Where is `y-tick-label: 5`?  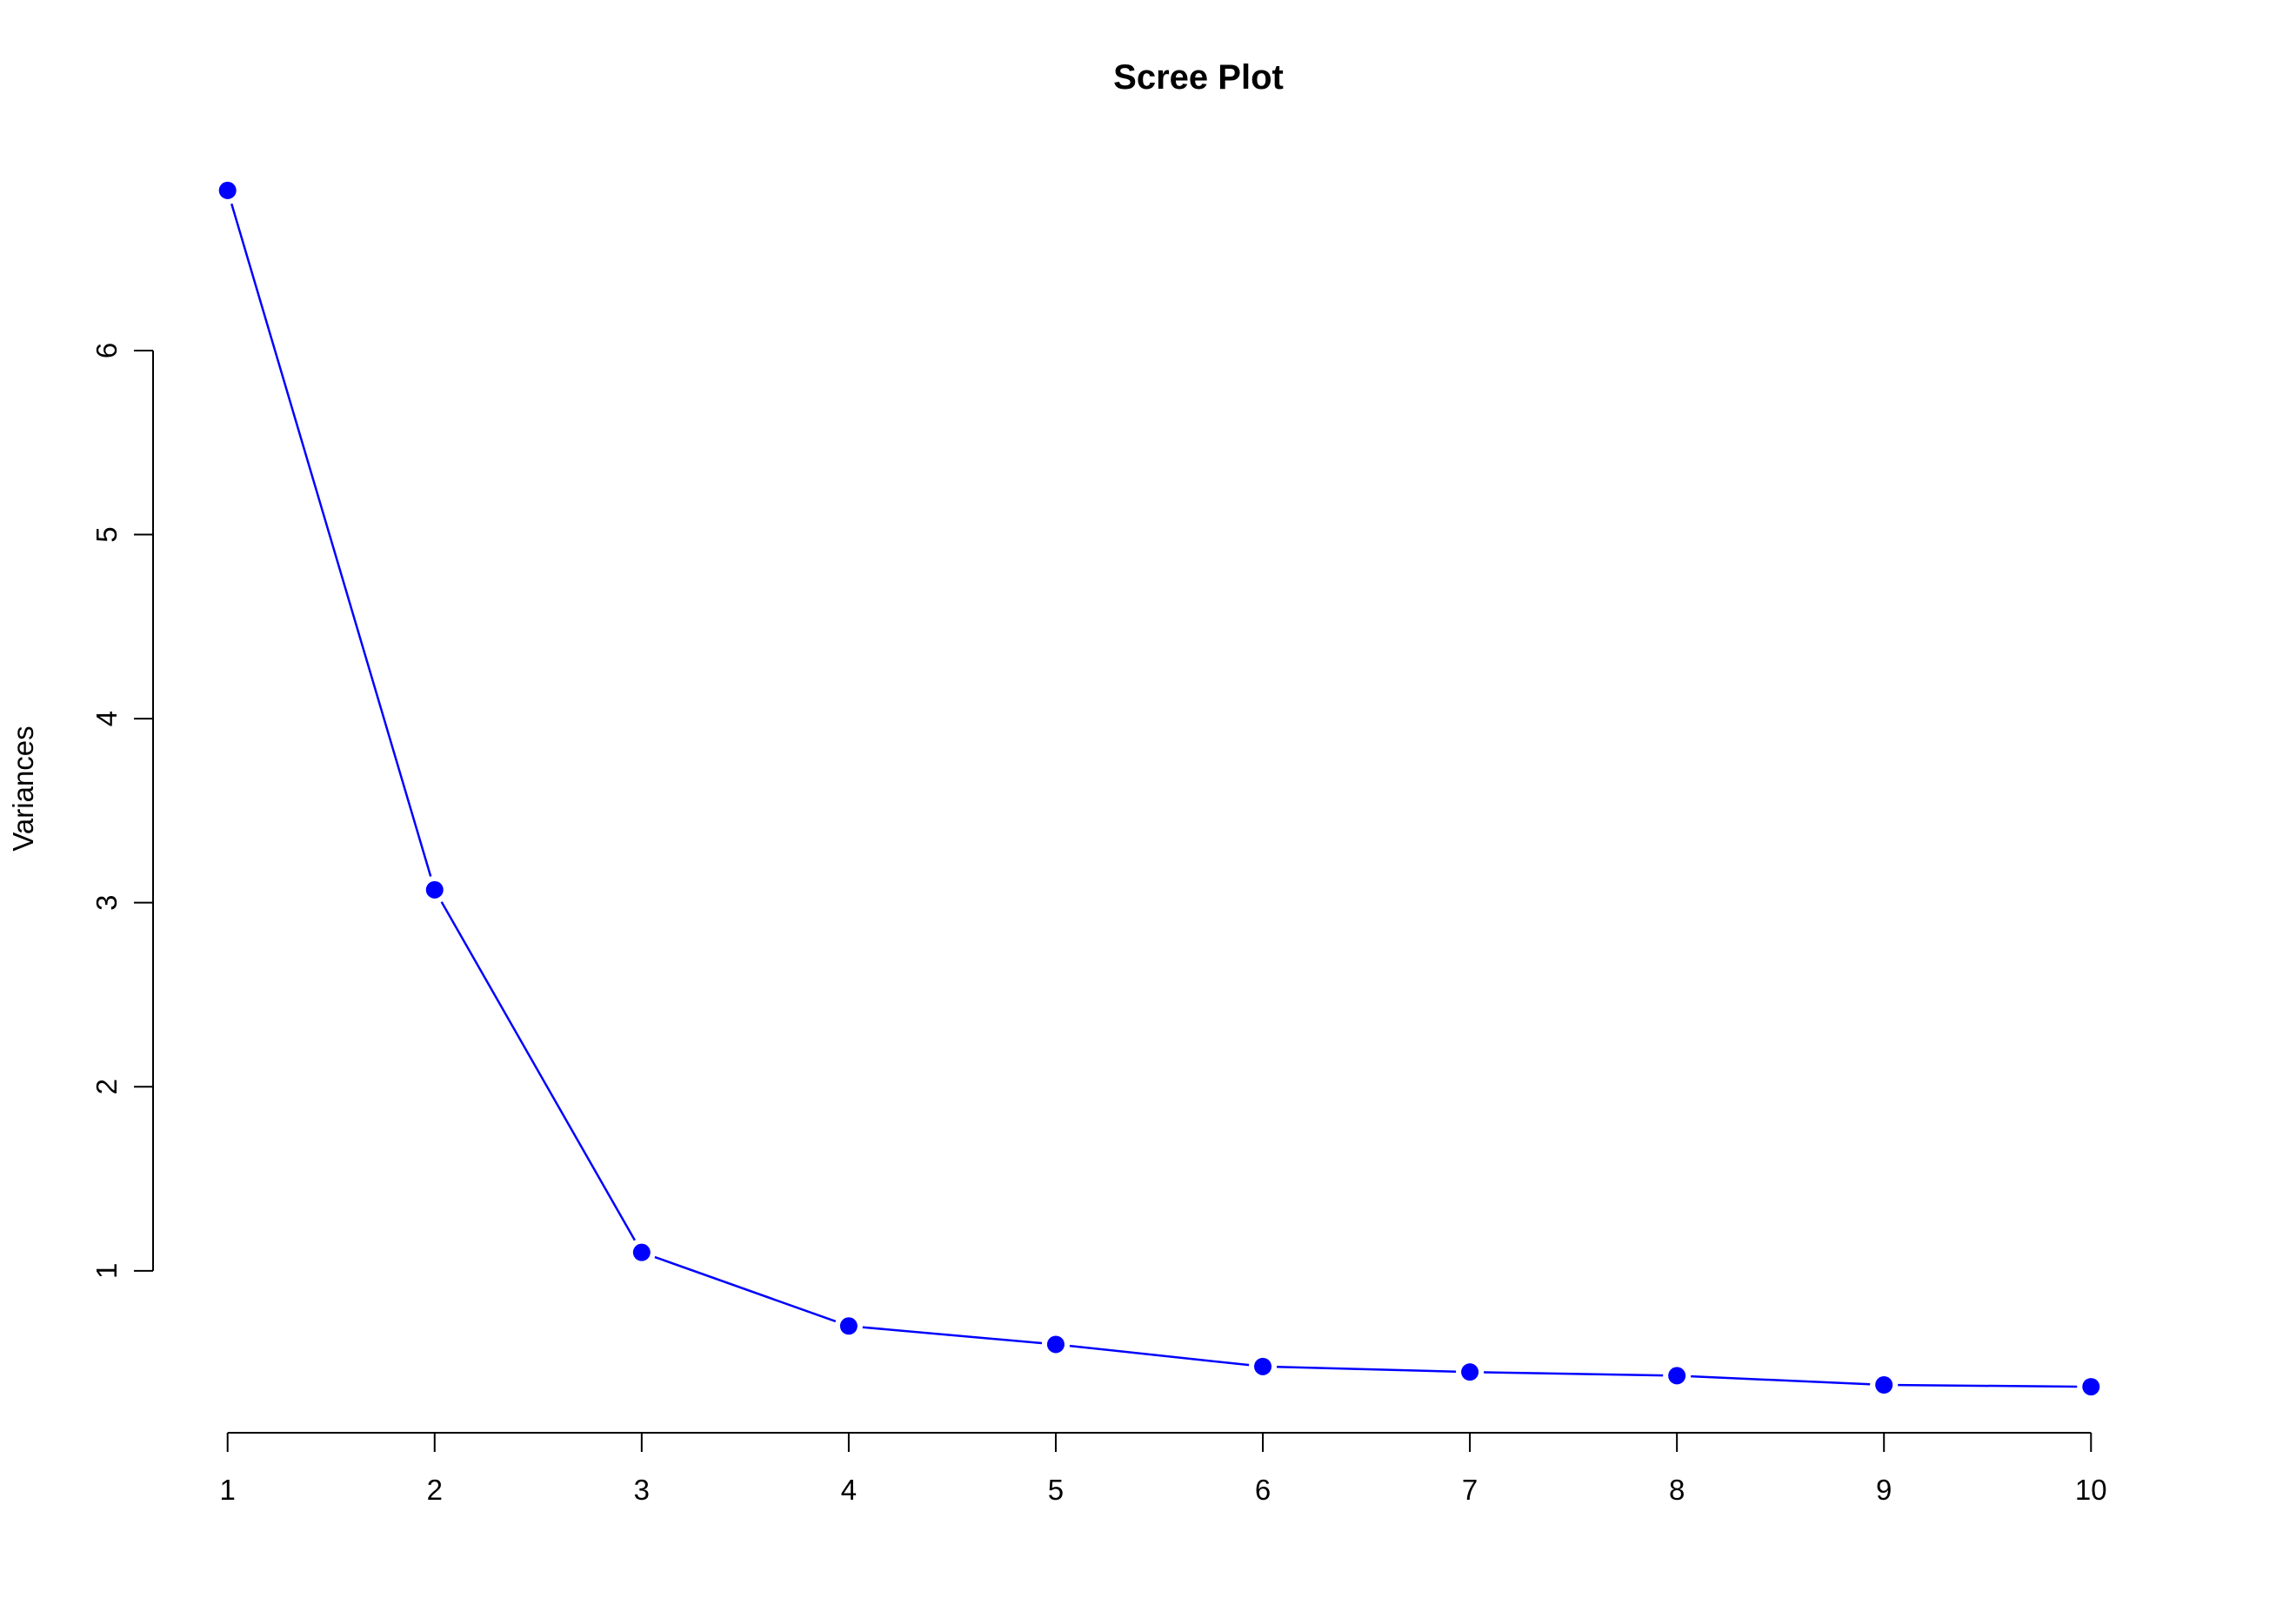
y-tick-label: 5 is located at coordinates (107, 534).